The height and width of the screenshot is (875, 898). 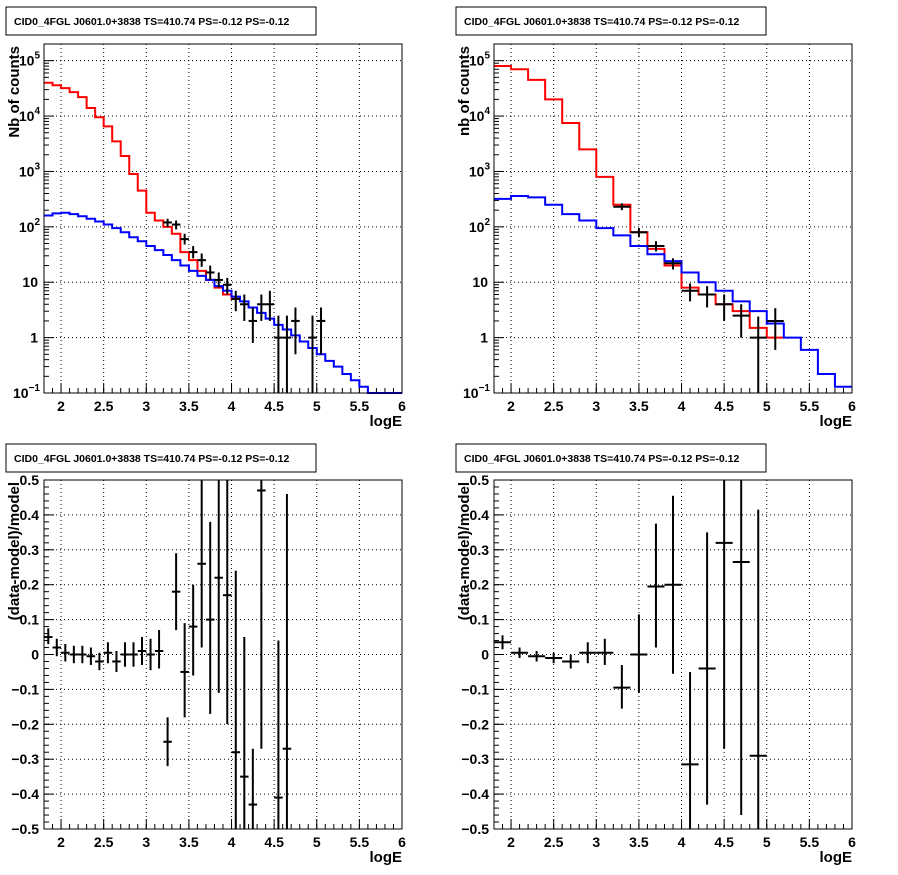 What do you see at coordinates (25, 724) in the screenshot?
I see `y-tick-label: −0.2` at bounding box center [25, 724].